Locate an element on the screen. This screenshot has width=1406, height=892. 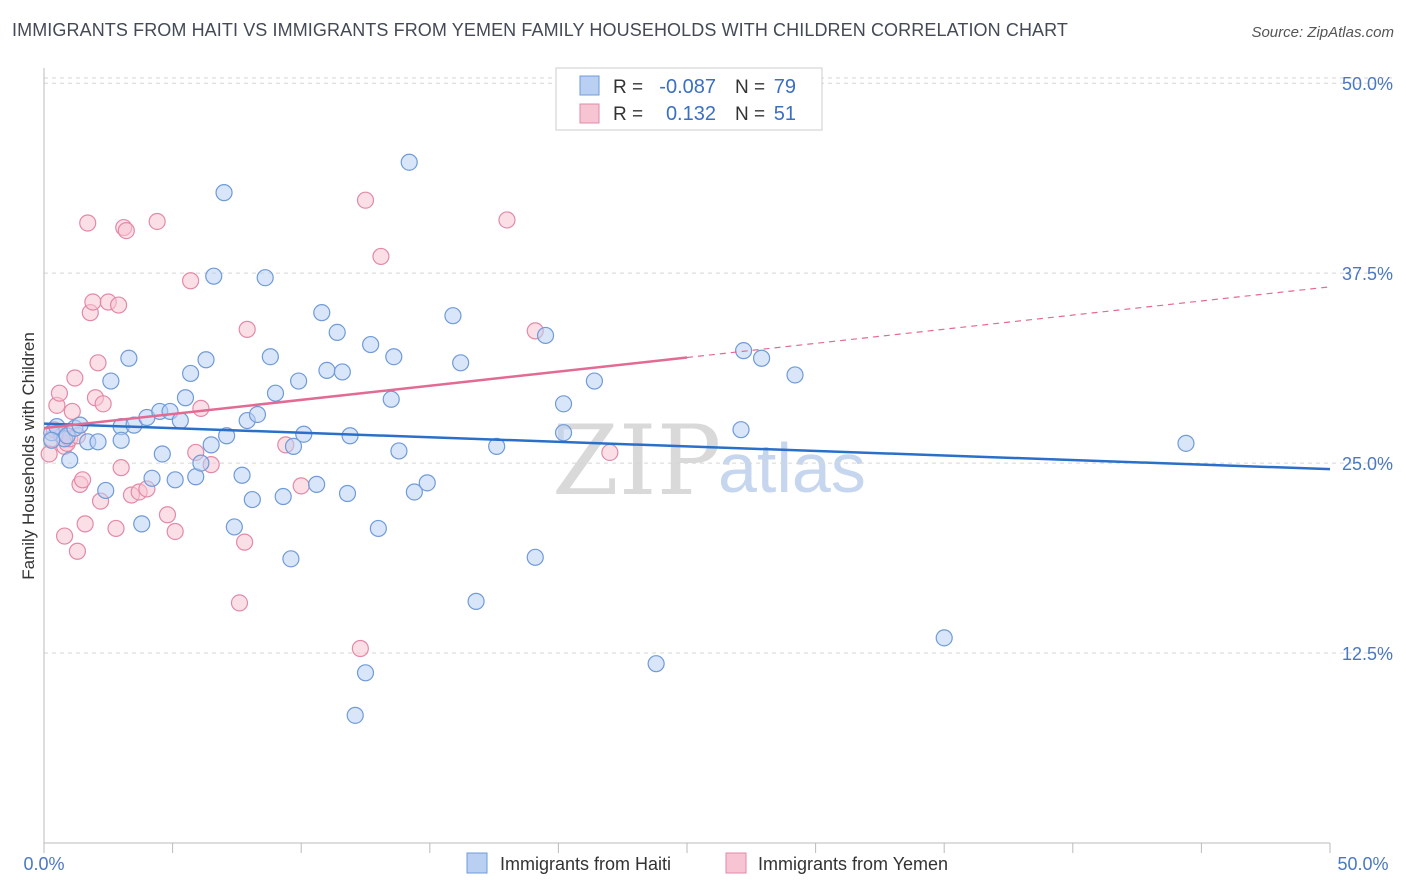
trend-line-yemen is located at coordinates (365, 393).